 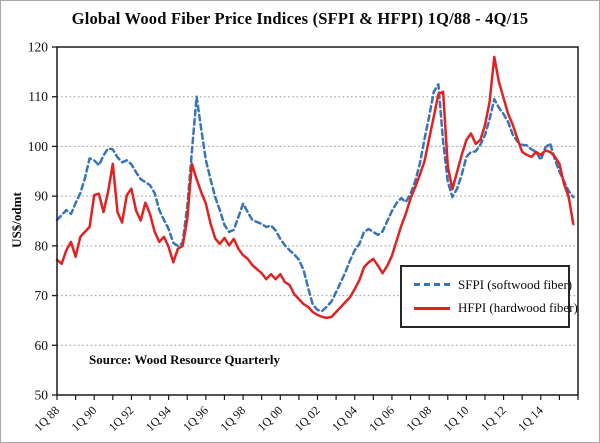 What do you see at coordinates (42, 345) in the screenshot?
I see `y-tick-label-60: 60` at bounding box center [42, 345].